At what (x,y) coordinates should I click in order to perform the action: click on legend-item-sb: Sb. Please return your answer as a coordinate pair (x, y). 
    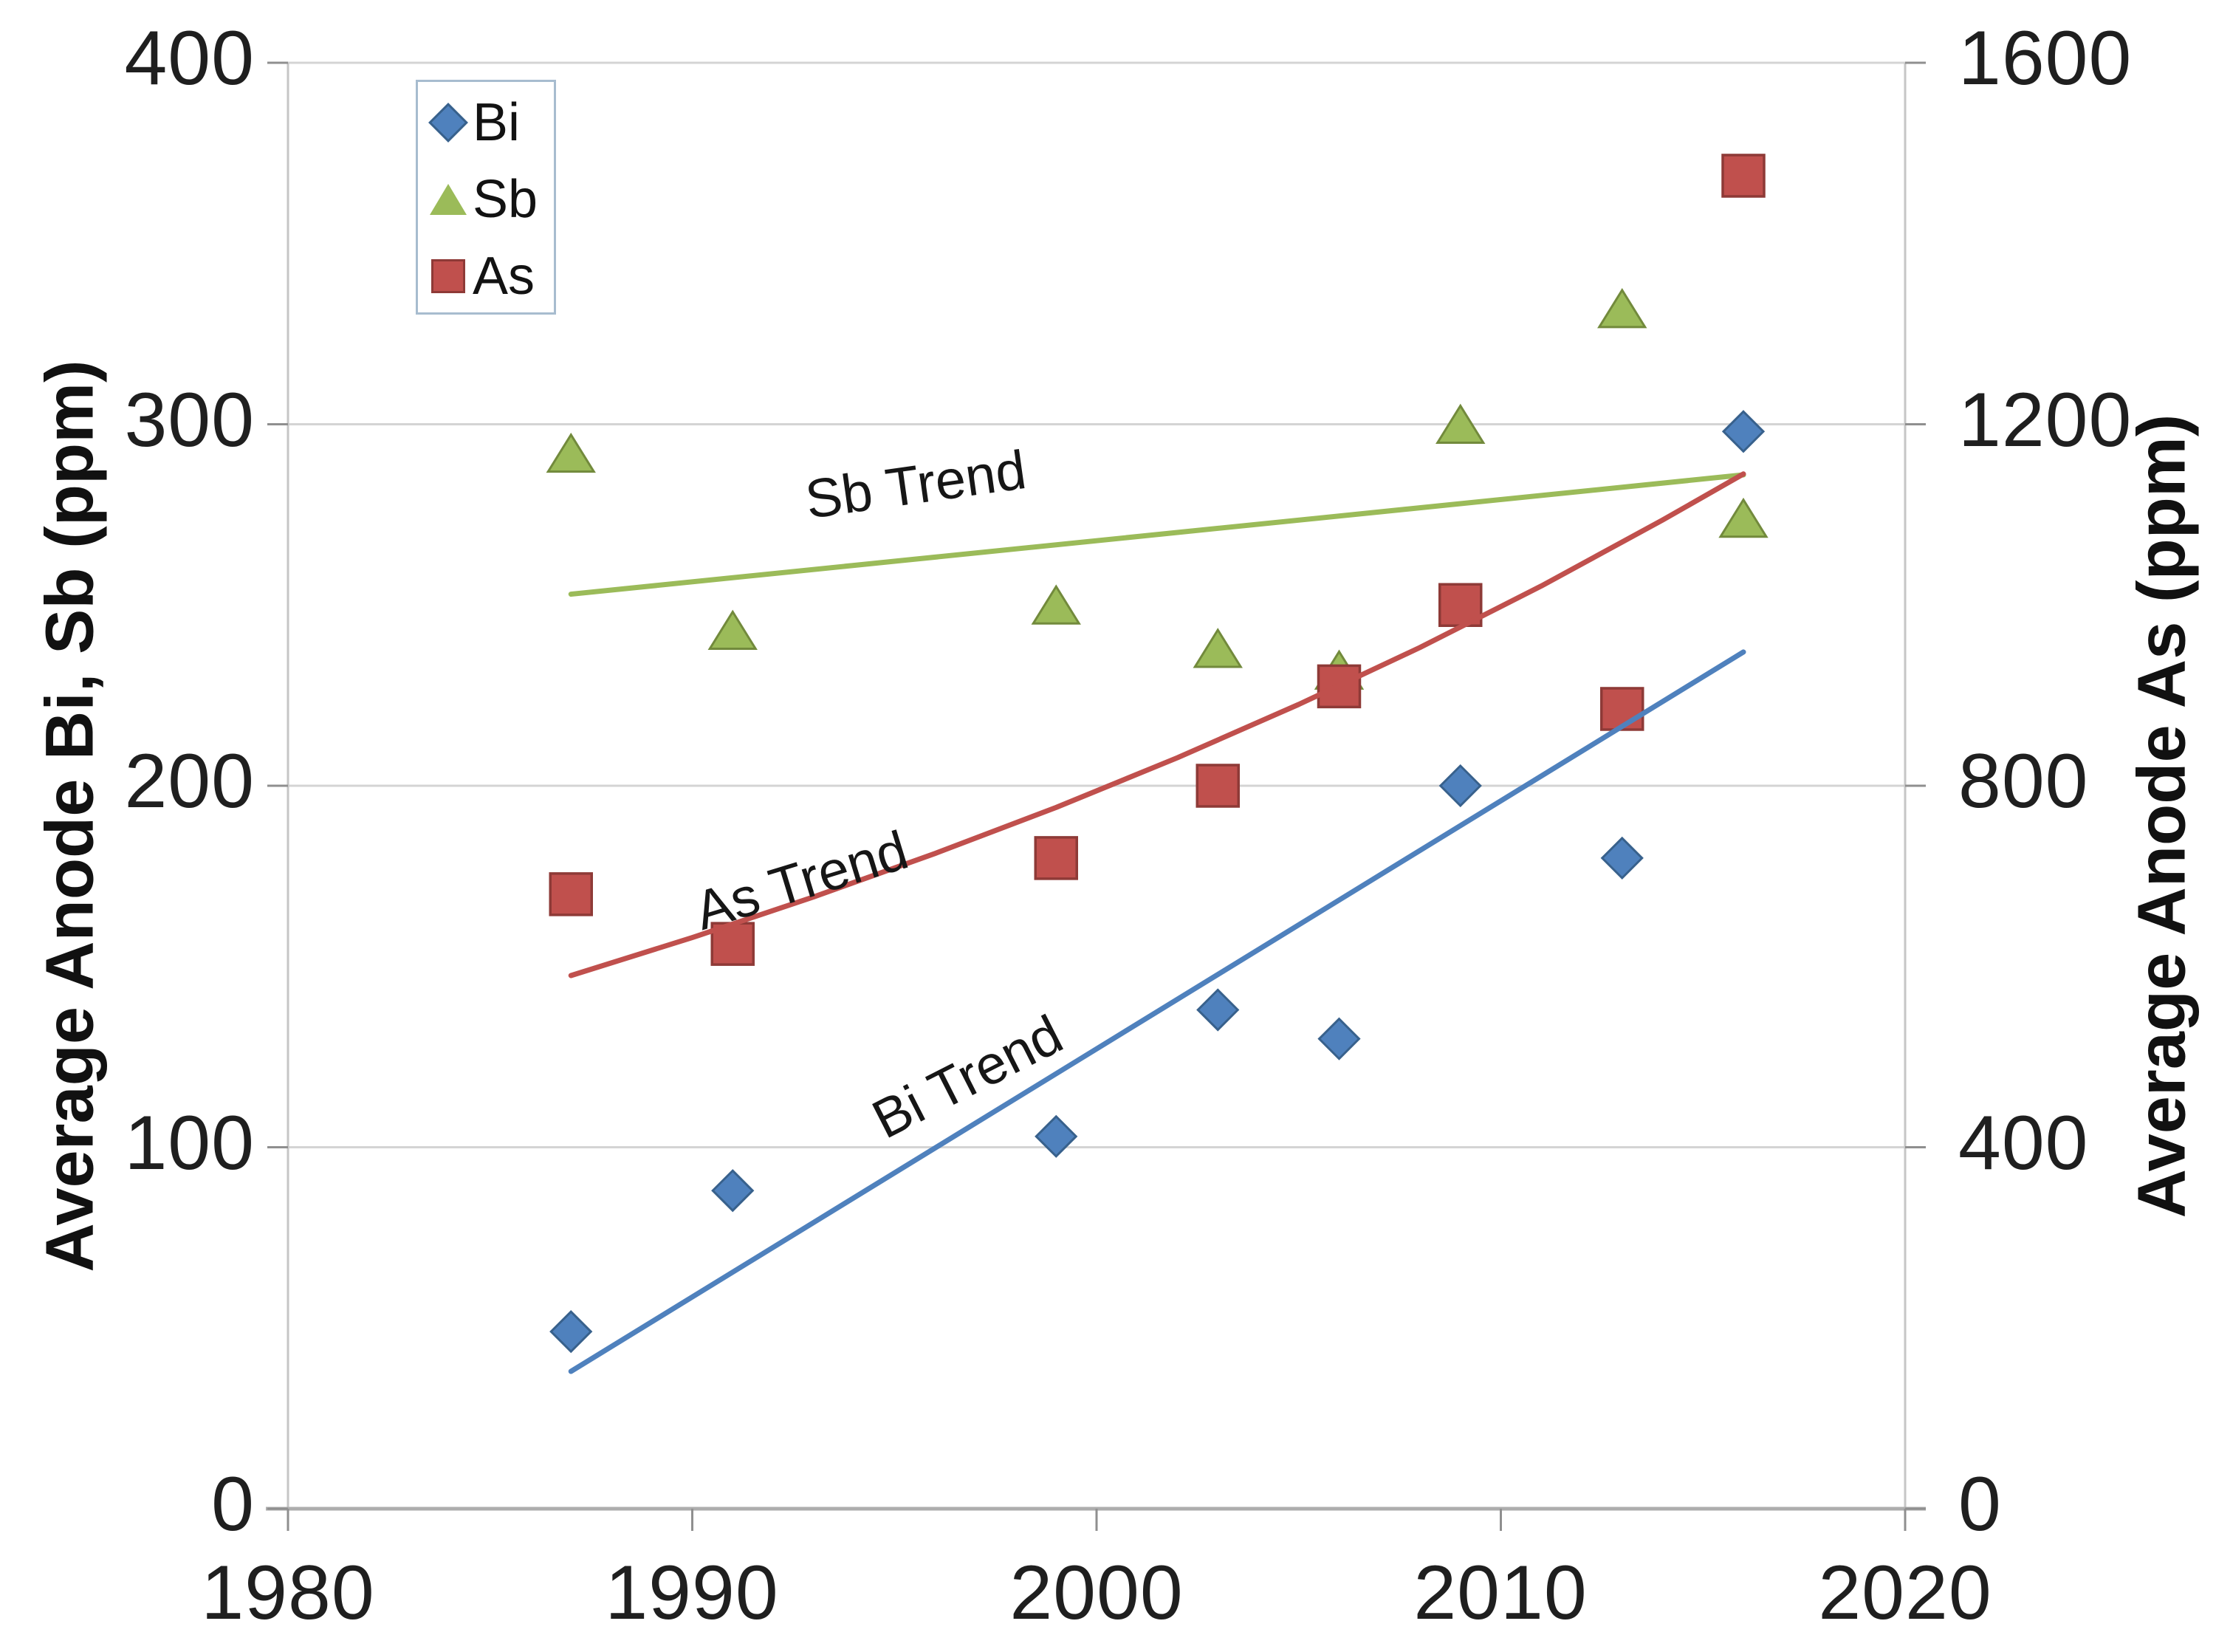
    Looking at the image, I should click on (486, 199).